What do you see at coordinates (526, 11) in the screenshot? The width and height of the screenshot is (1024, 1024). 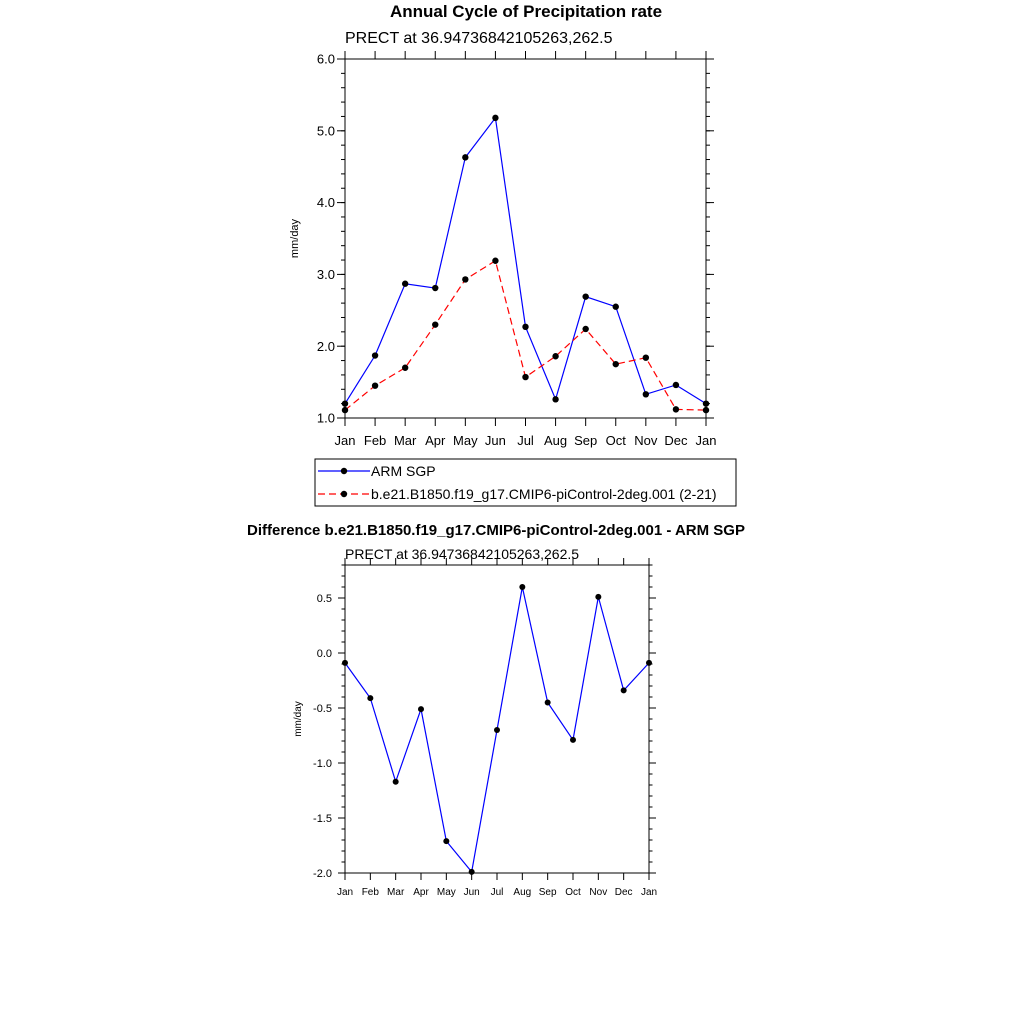 I see `main-title: Annual Cycle of Precipitation rate` at bounding box center [526, 11].